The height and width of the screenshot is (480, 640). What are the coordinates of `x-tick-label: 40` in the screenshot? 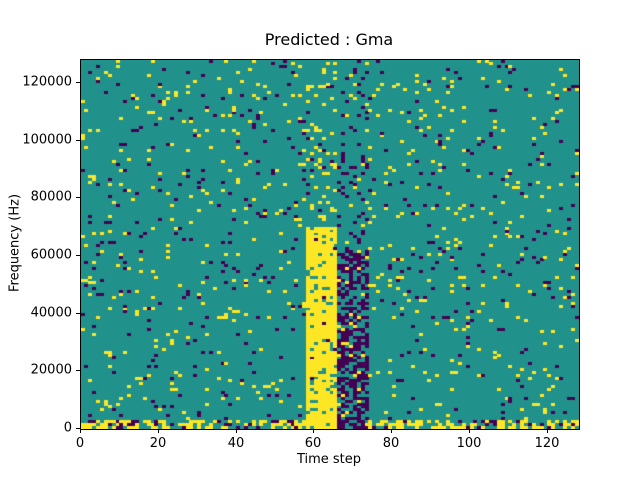 It's located at (236, 443).